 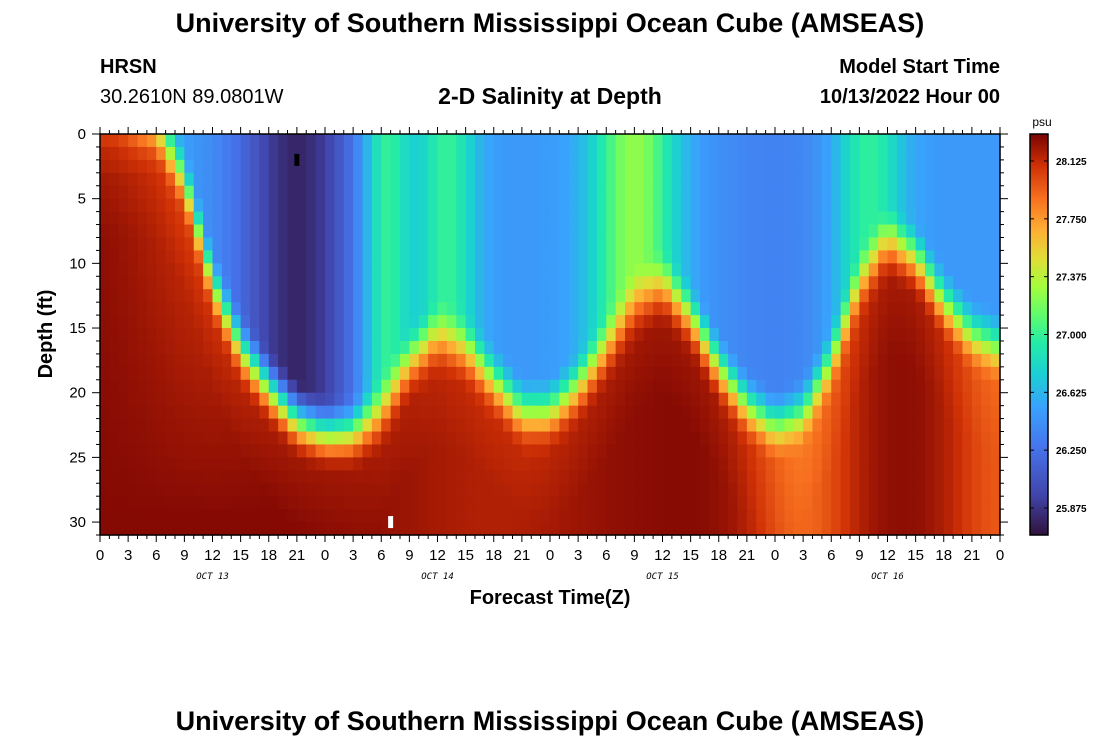 I want to click on x-tick-label: 3, so click(x=578, y=555).